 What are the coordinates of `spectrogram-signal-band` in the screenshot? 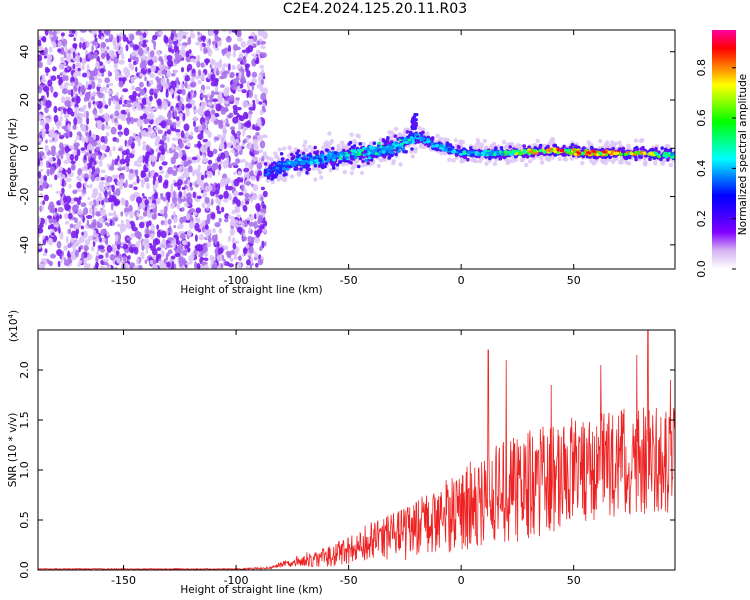 It's located at (469, 148).